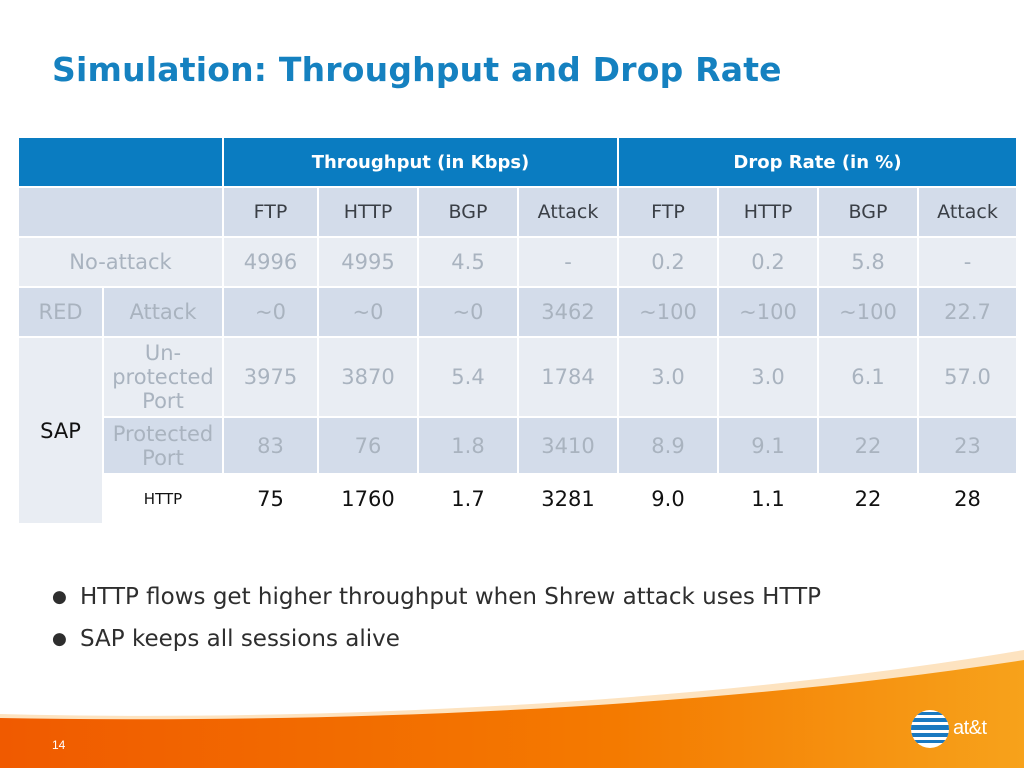 The width and height of the screenshot is (1024, 768). I want to click on table-row-sap-http: HTTP 75 1760 1.7 3281 9.0 1.1 22 28, so click(518, 499).